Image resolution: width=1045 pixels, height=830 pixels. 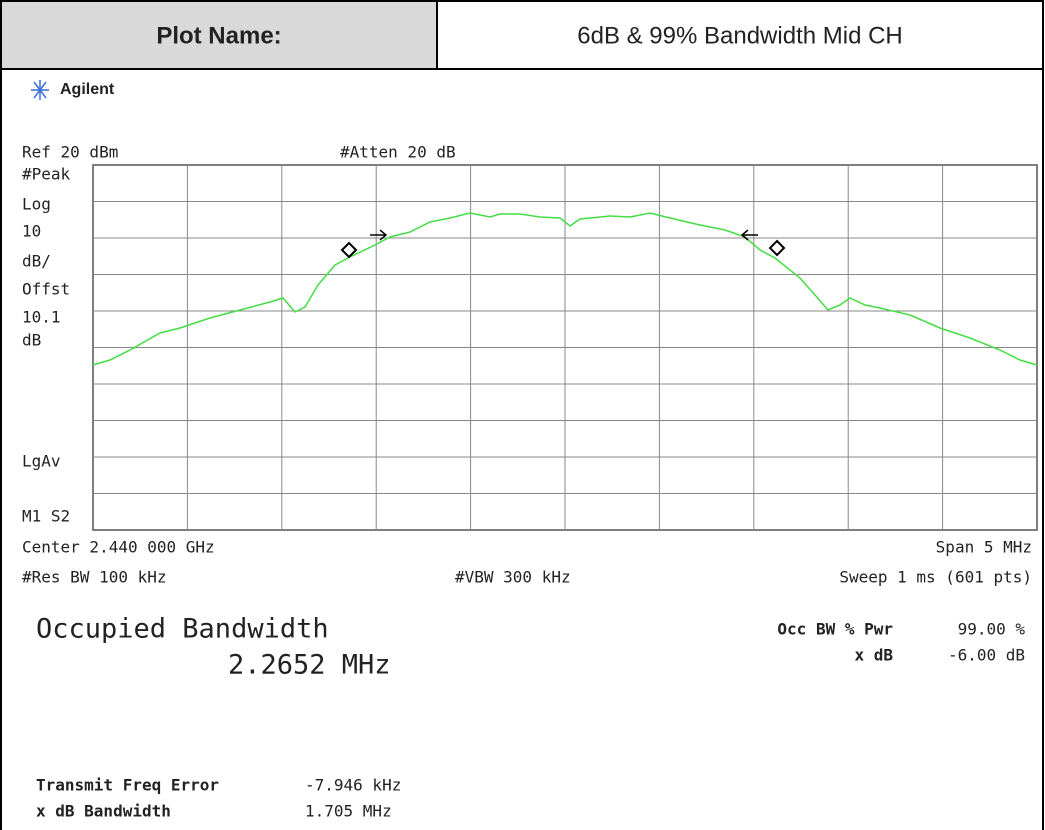 What do you see at coordinates (348, 811) in the screenshot?
I see `result-value: 1.705 MHz` at bounding box center [348, 811].